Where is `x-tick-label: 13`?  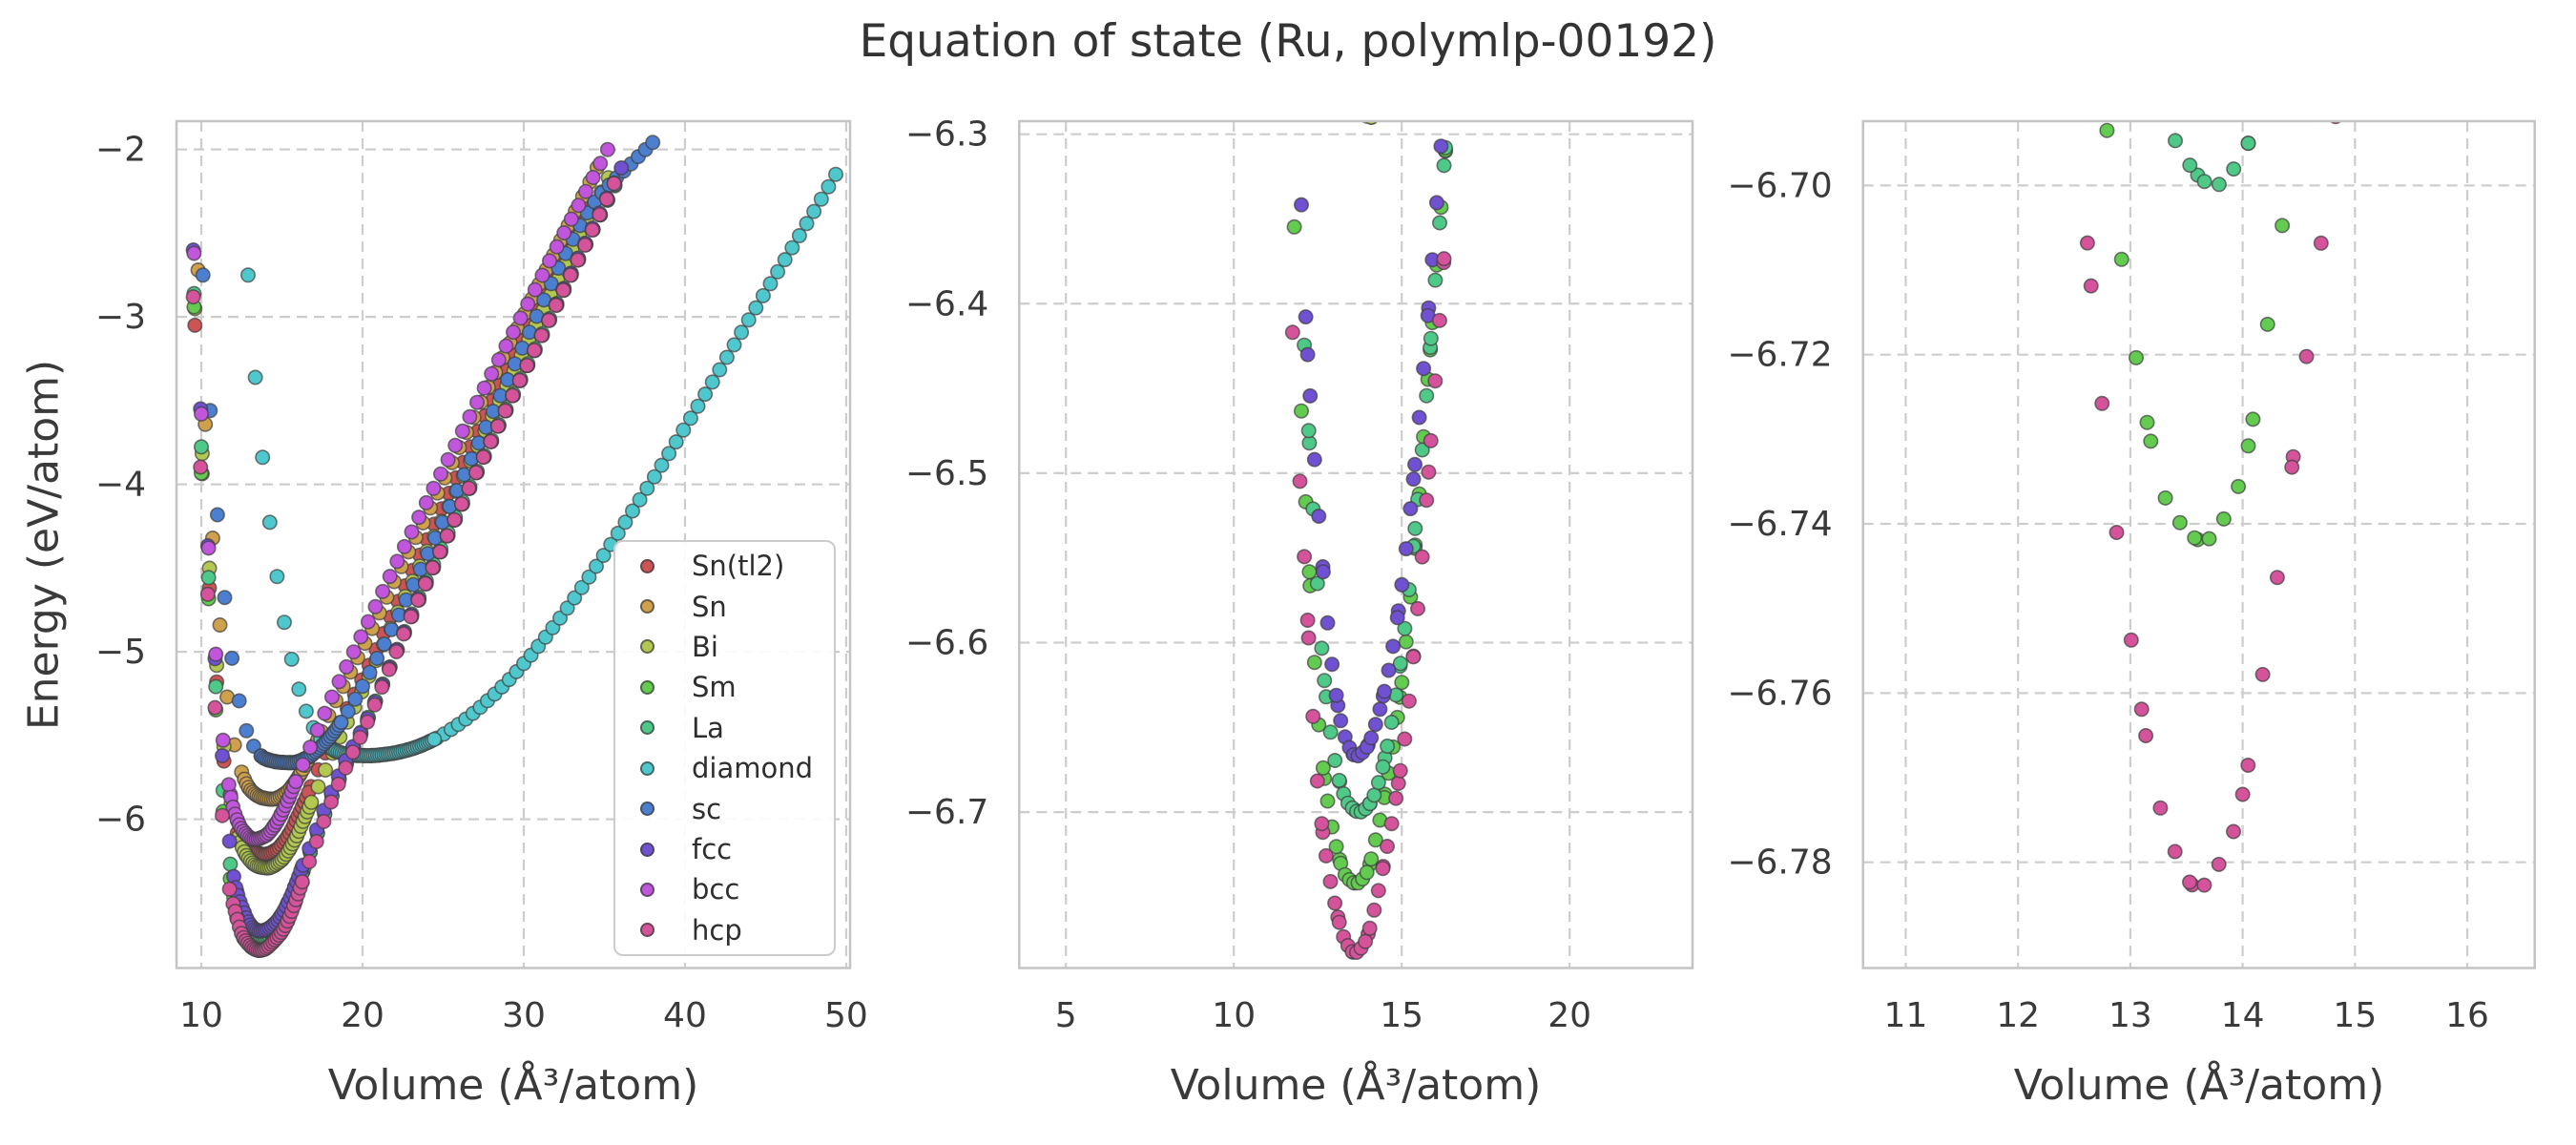
x-tick-label: 13 is located at coordinates (2130, 1016).